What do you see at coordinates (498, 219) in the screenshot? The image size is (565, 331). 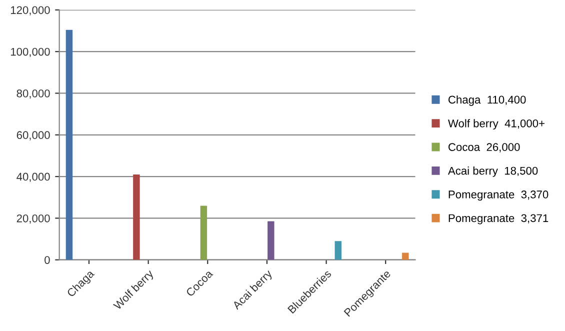 I see `legend-label: Pomegranate 3,371` at bounding box center [498, 219].